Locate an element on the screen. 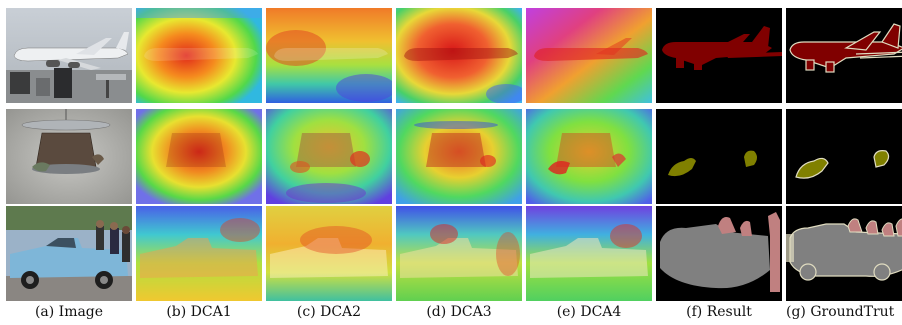 This screenshot has width=902, height=325. heatmap-dca2-bird-feeder is located at coordinates (329, 156).